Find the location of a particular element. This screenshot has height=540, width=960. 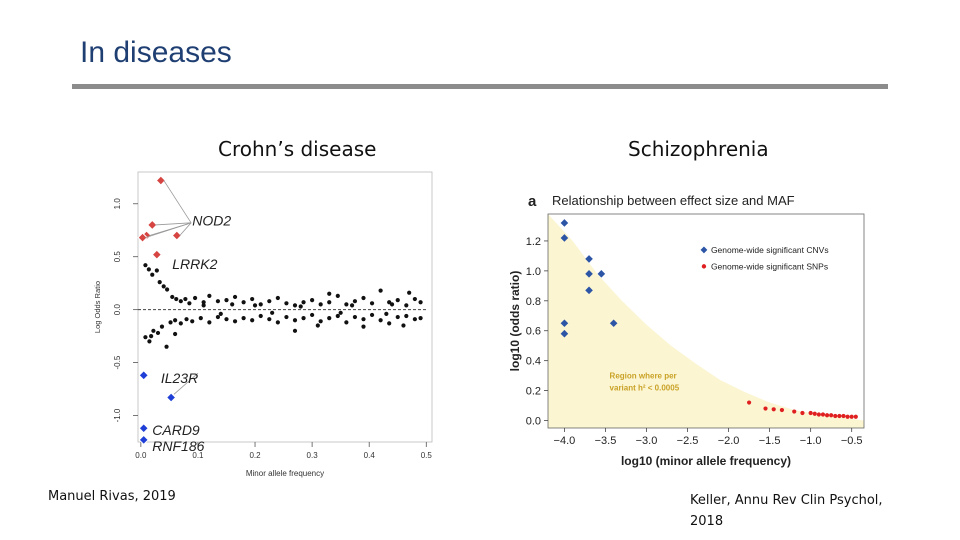

crohn-x-tick-label: 0.1 is located at coordinates (198, 455).